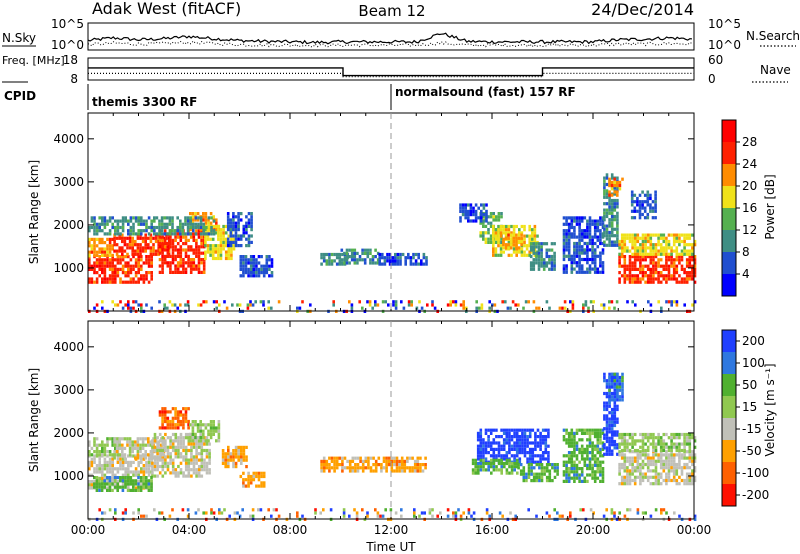 This screenshot has height=554, width=800. What do you see at coordinates (729, 385) in the screenshot?
I see `colorbar-swatch` at bounding box center [729, 385].